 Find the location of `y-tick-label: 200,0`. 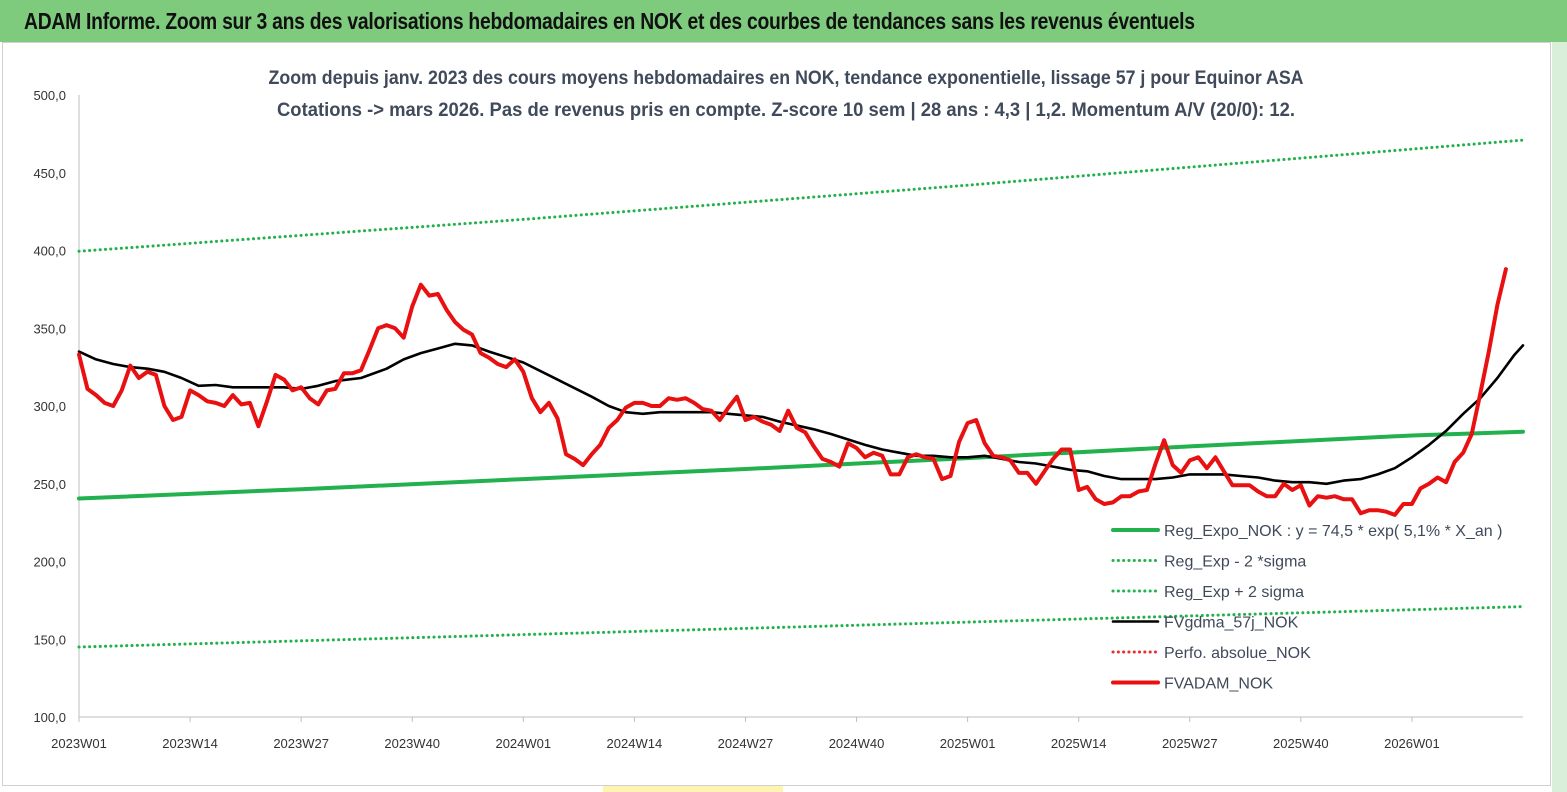

y-tick-label: 200,0 is located at coordinates (49, 562).